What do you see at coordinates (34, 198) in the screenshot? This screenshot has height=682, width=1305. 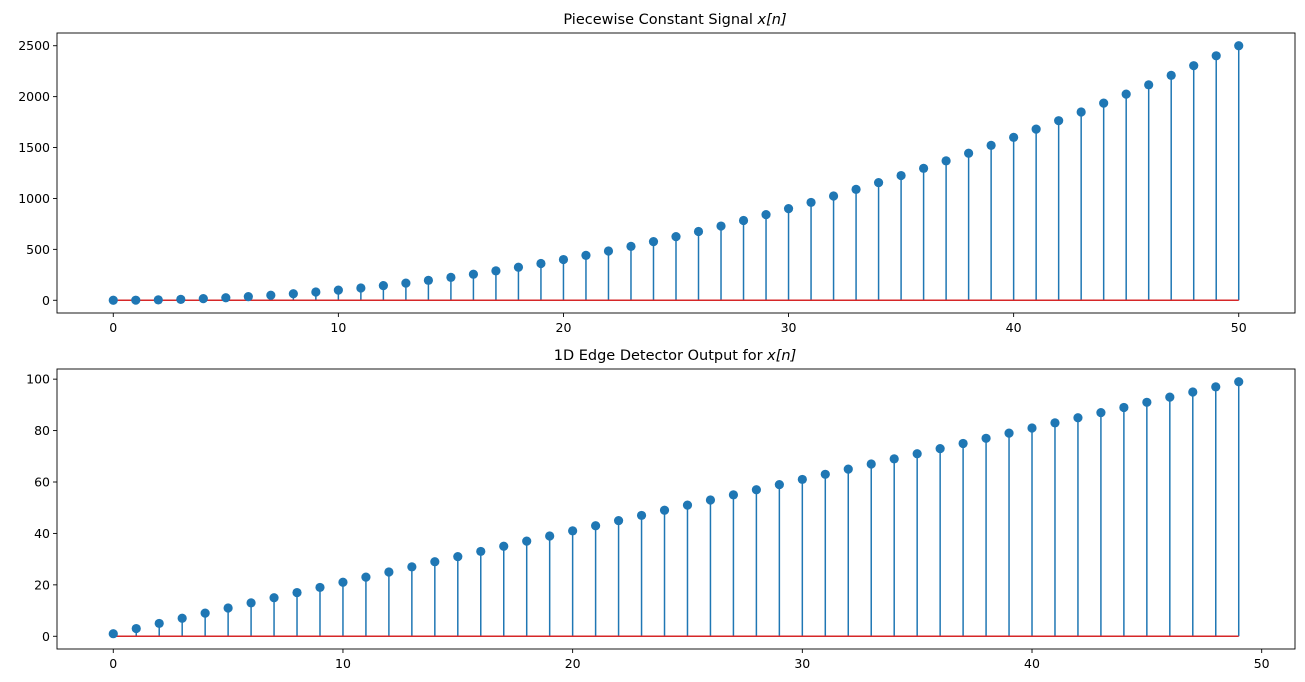 I see `y-tick-label: 1000` at bounding box center [34, 198].